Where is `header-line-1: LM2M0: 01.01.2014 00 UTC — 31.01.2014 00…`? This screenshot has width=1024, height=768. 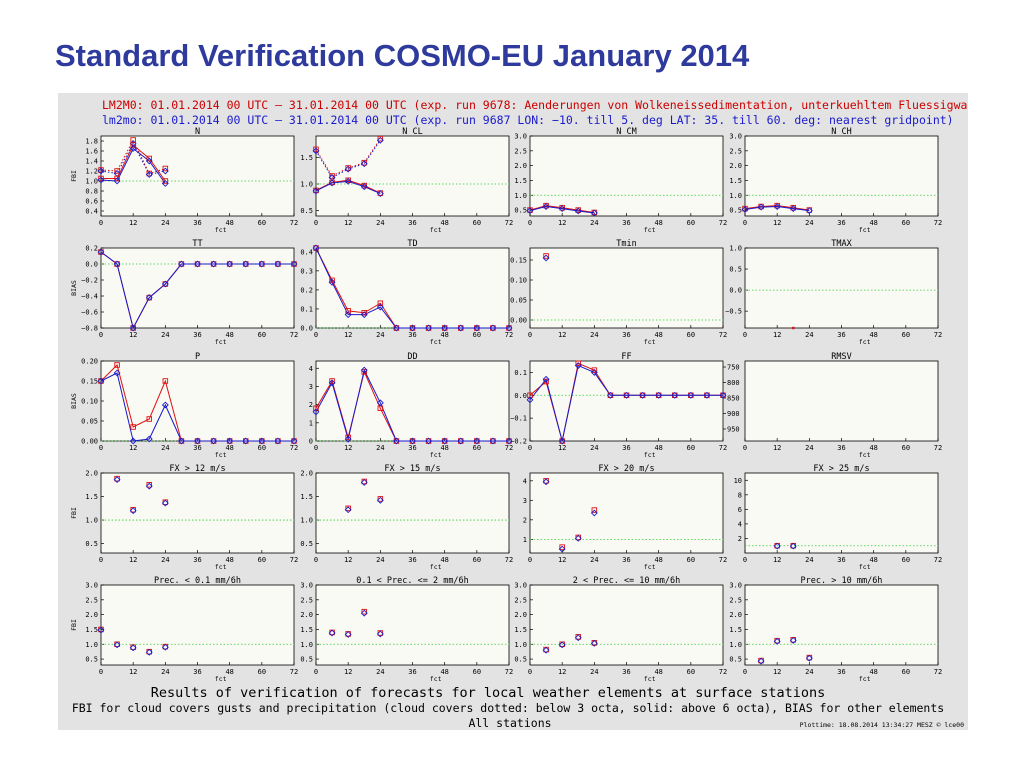 header-line-1: LM2M0: 01.01.2014 00 UTC — 31.01.2014 00… is located at coordinates (535, 105).